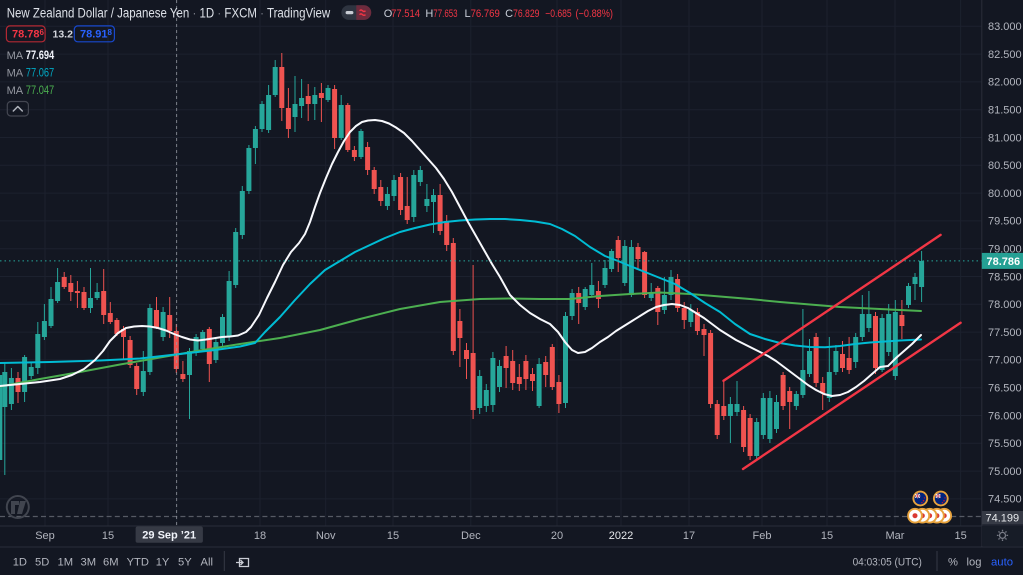 The width and height of the screenshot is (1023, 575). What do you see at coordinates (40, 74) in the screenshot?
I see `svg-text: 77.067` at bounding box center [40, 74].